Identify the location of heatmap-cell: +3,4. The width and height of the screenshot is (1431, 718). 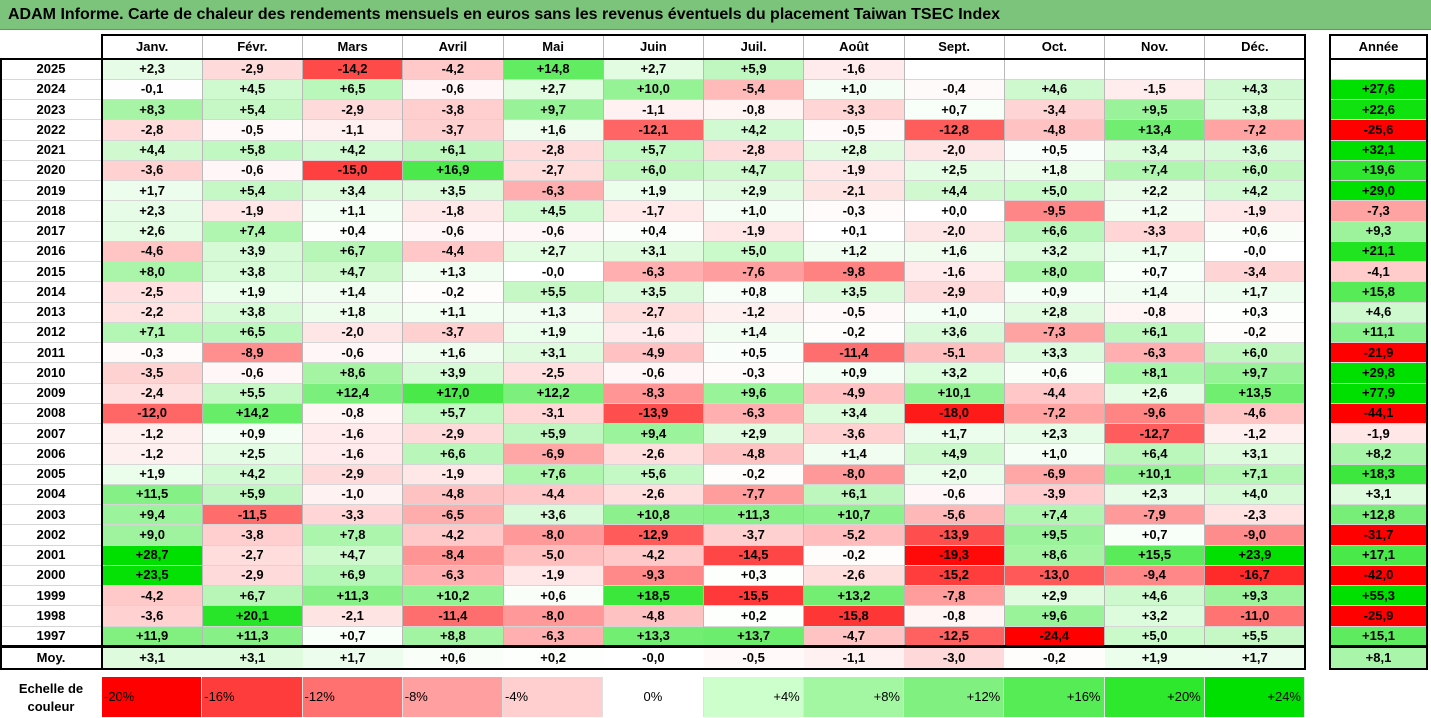
(1154, 150).